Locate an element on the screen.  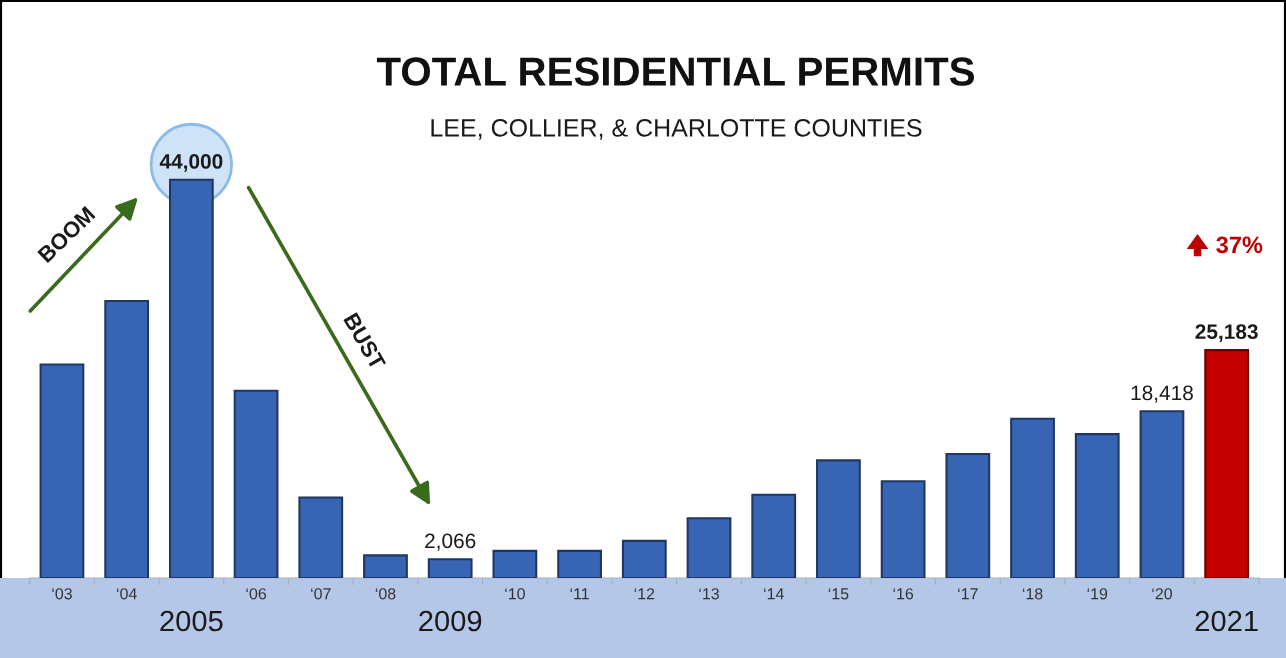
x-tick-label: ‘08 is located at coordinates (385, 594).